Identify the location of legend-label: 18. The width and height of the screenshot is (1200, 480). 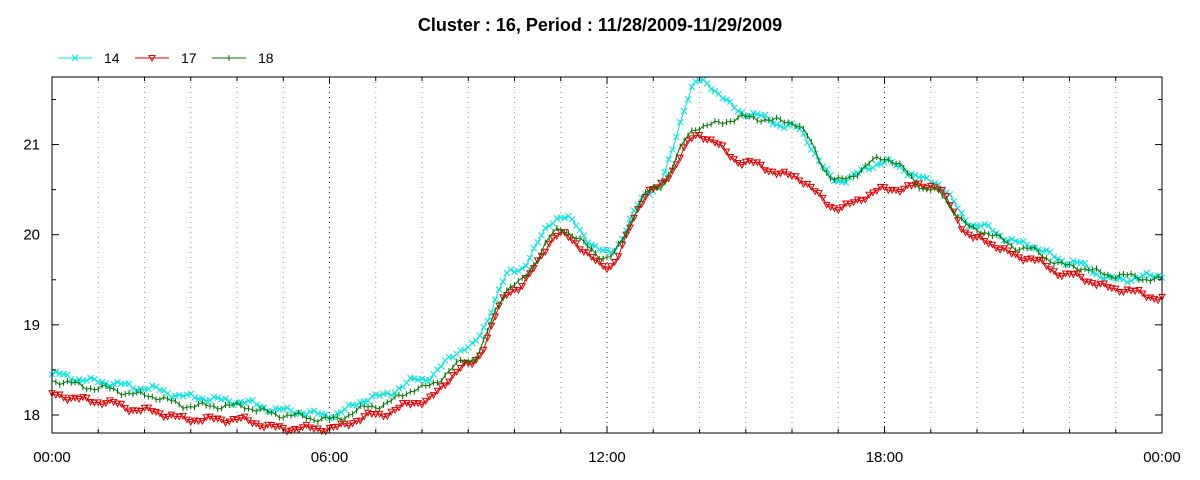
(266, 58).